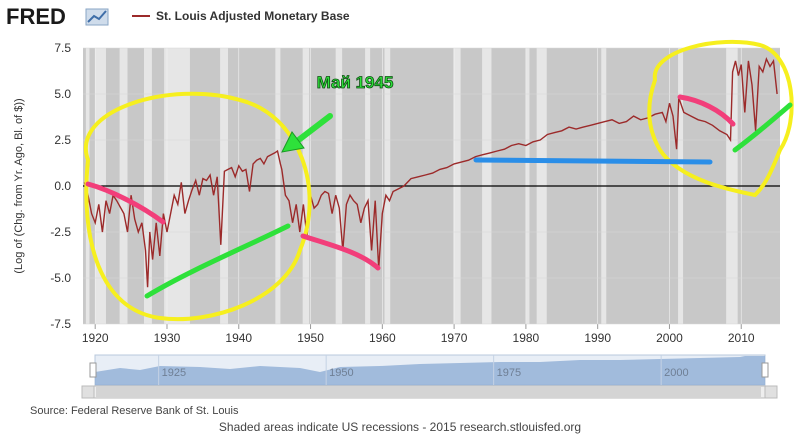 This screenshot has width=800, height=440. Describe the element at coordinates (382, 338) in the screenshot. I see `x-tick-label: 1960` at that location.